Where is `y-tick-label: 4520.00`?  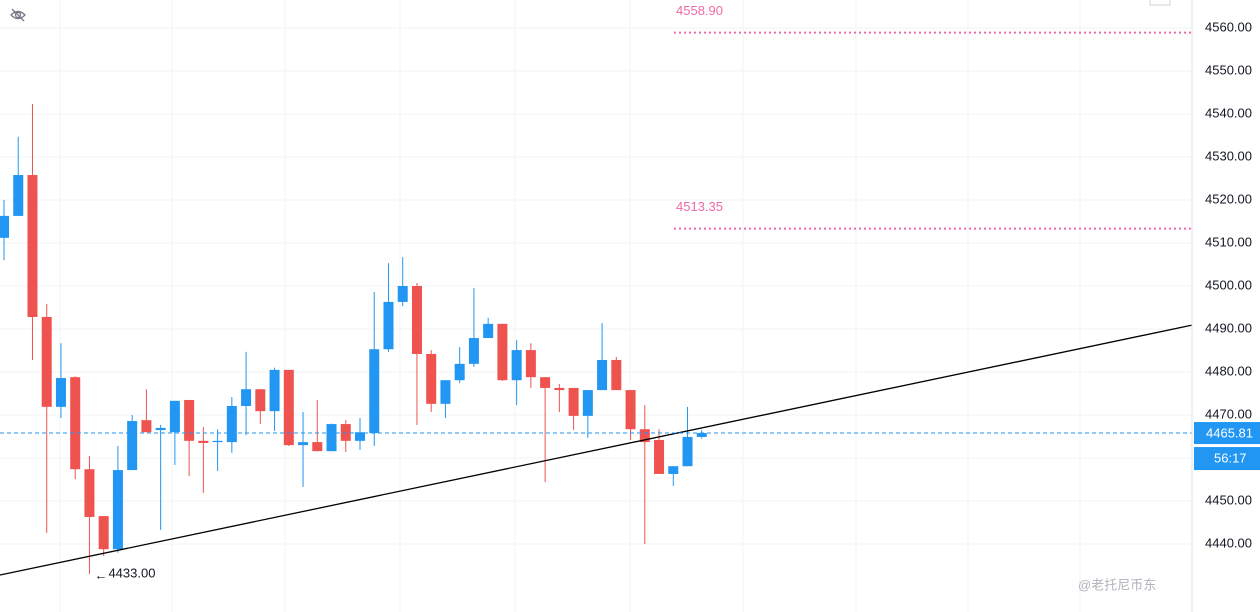 y-tick-label: 4520.00 is located at coordinates (1228, 198).